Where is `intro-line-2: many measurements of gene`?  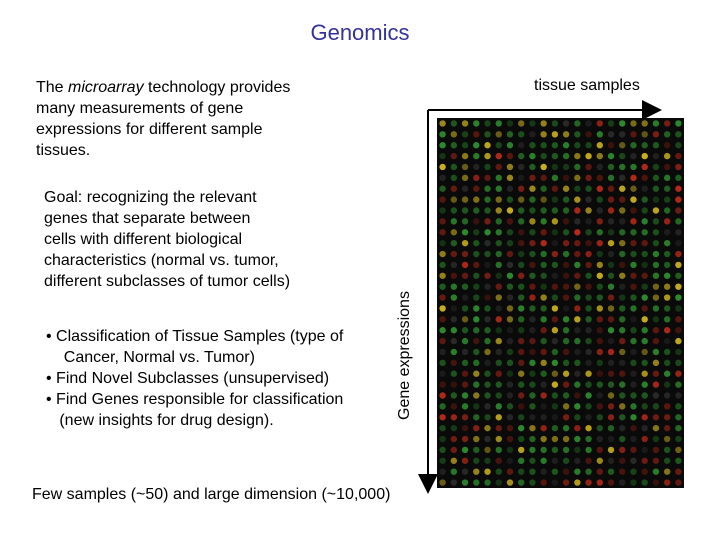 intro-line-2: many measurements of gene is located at coordinates (140, 108).